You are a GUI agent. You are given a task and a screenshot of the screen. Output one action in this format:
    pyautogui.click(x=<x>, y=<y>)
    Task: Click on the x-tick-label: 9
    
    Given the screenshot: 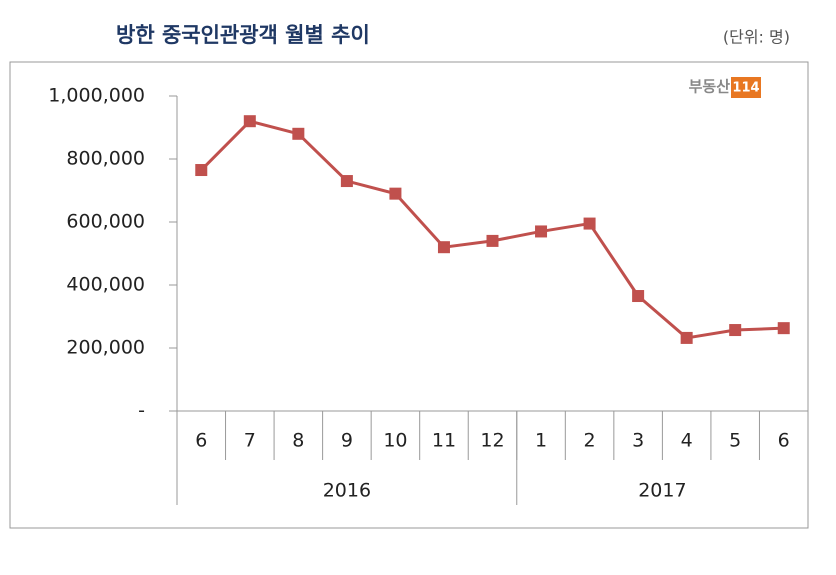 What is the action you would take?
    pyautogui.click(x=347, y=441)
    